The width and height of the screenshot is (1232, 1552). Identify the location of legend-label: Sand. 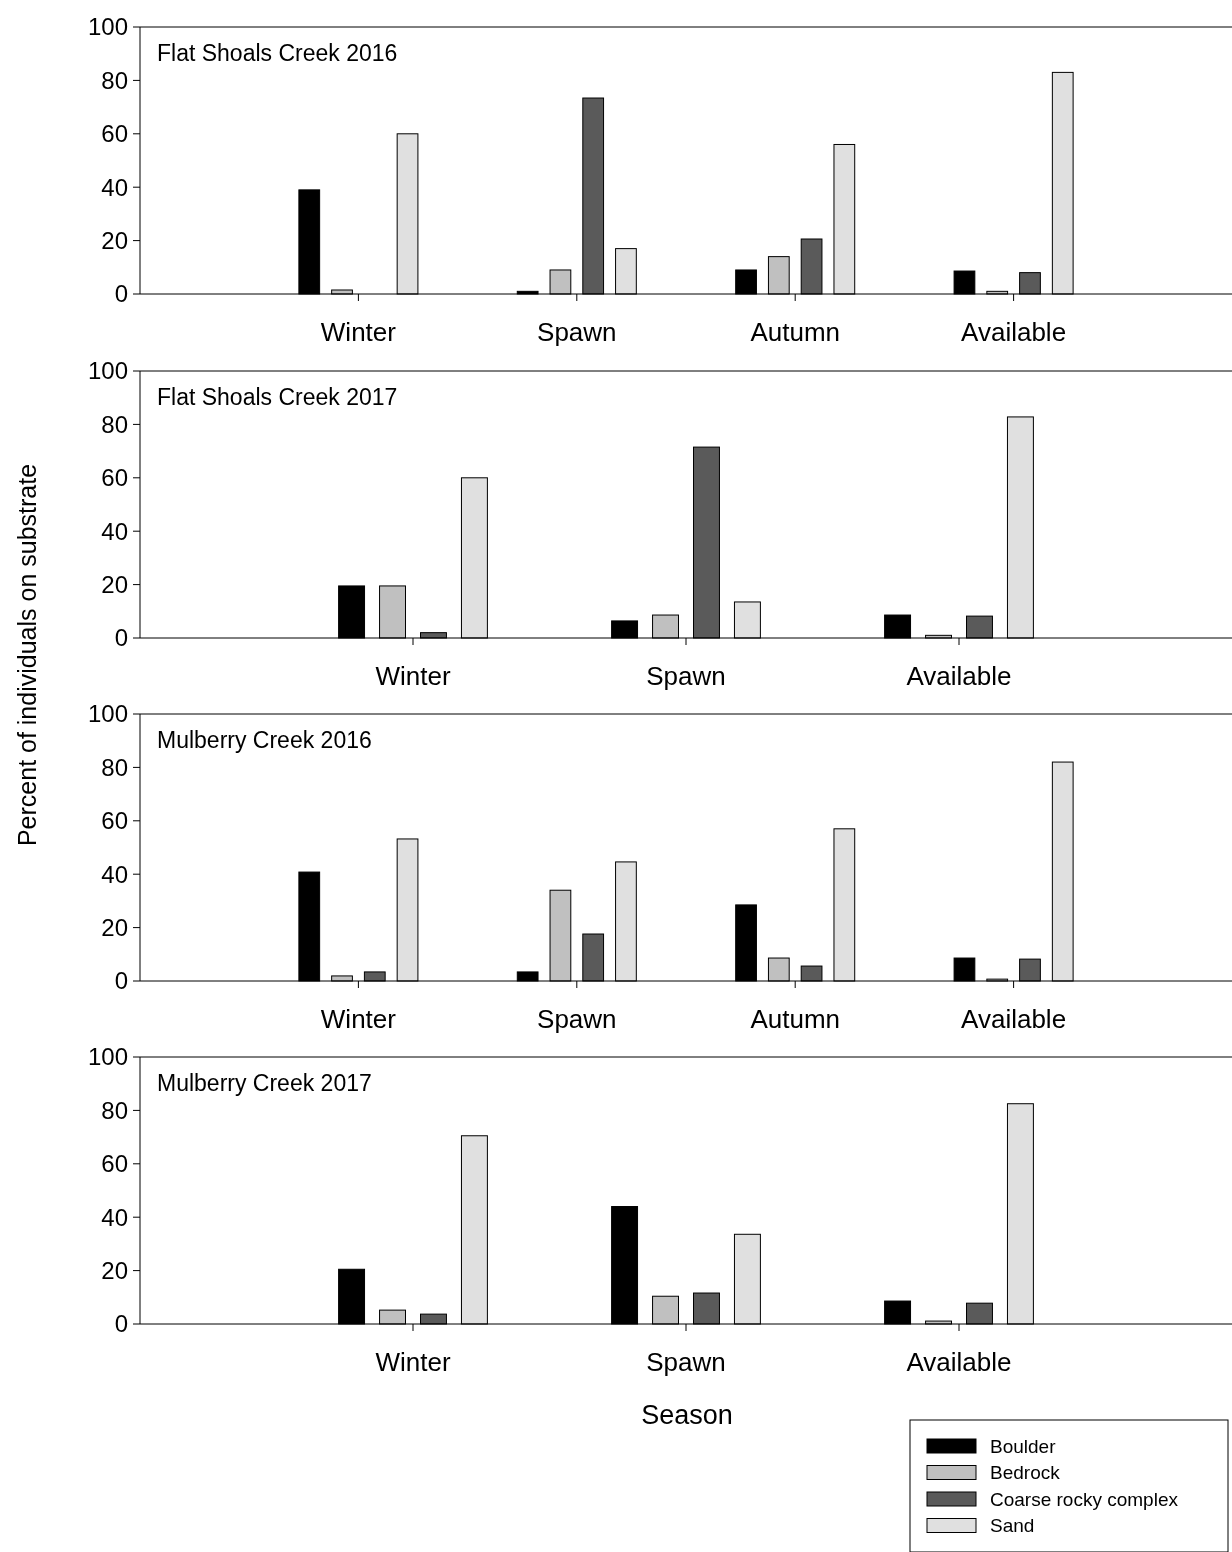
(1012, 1526).